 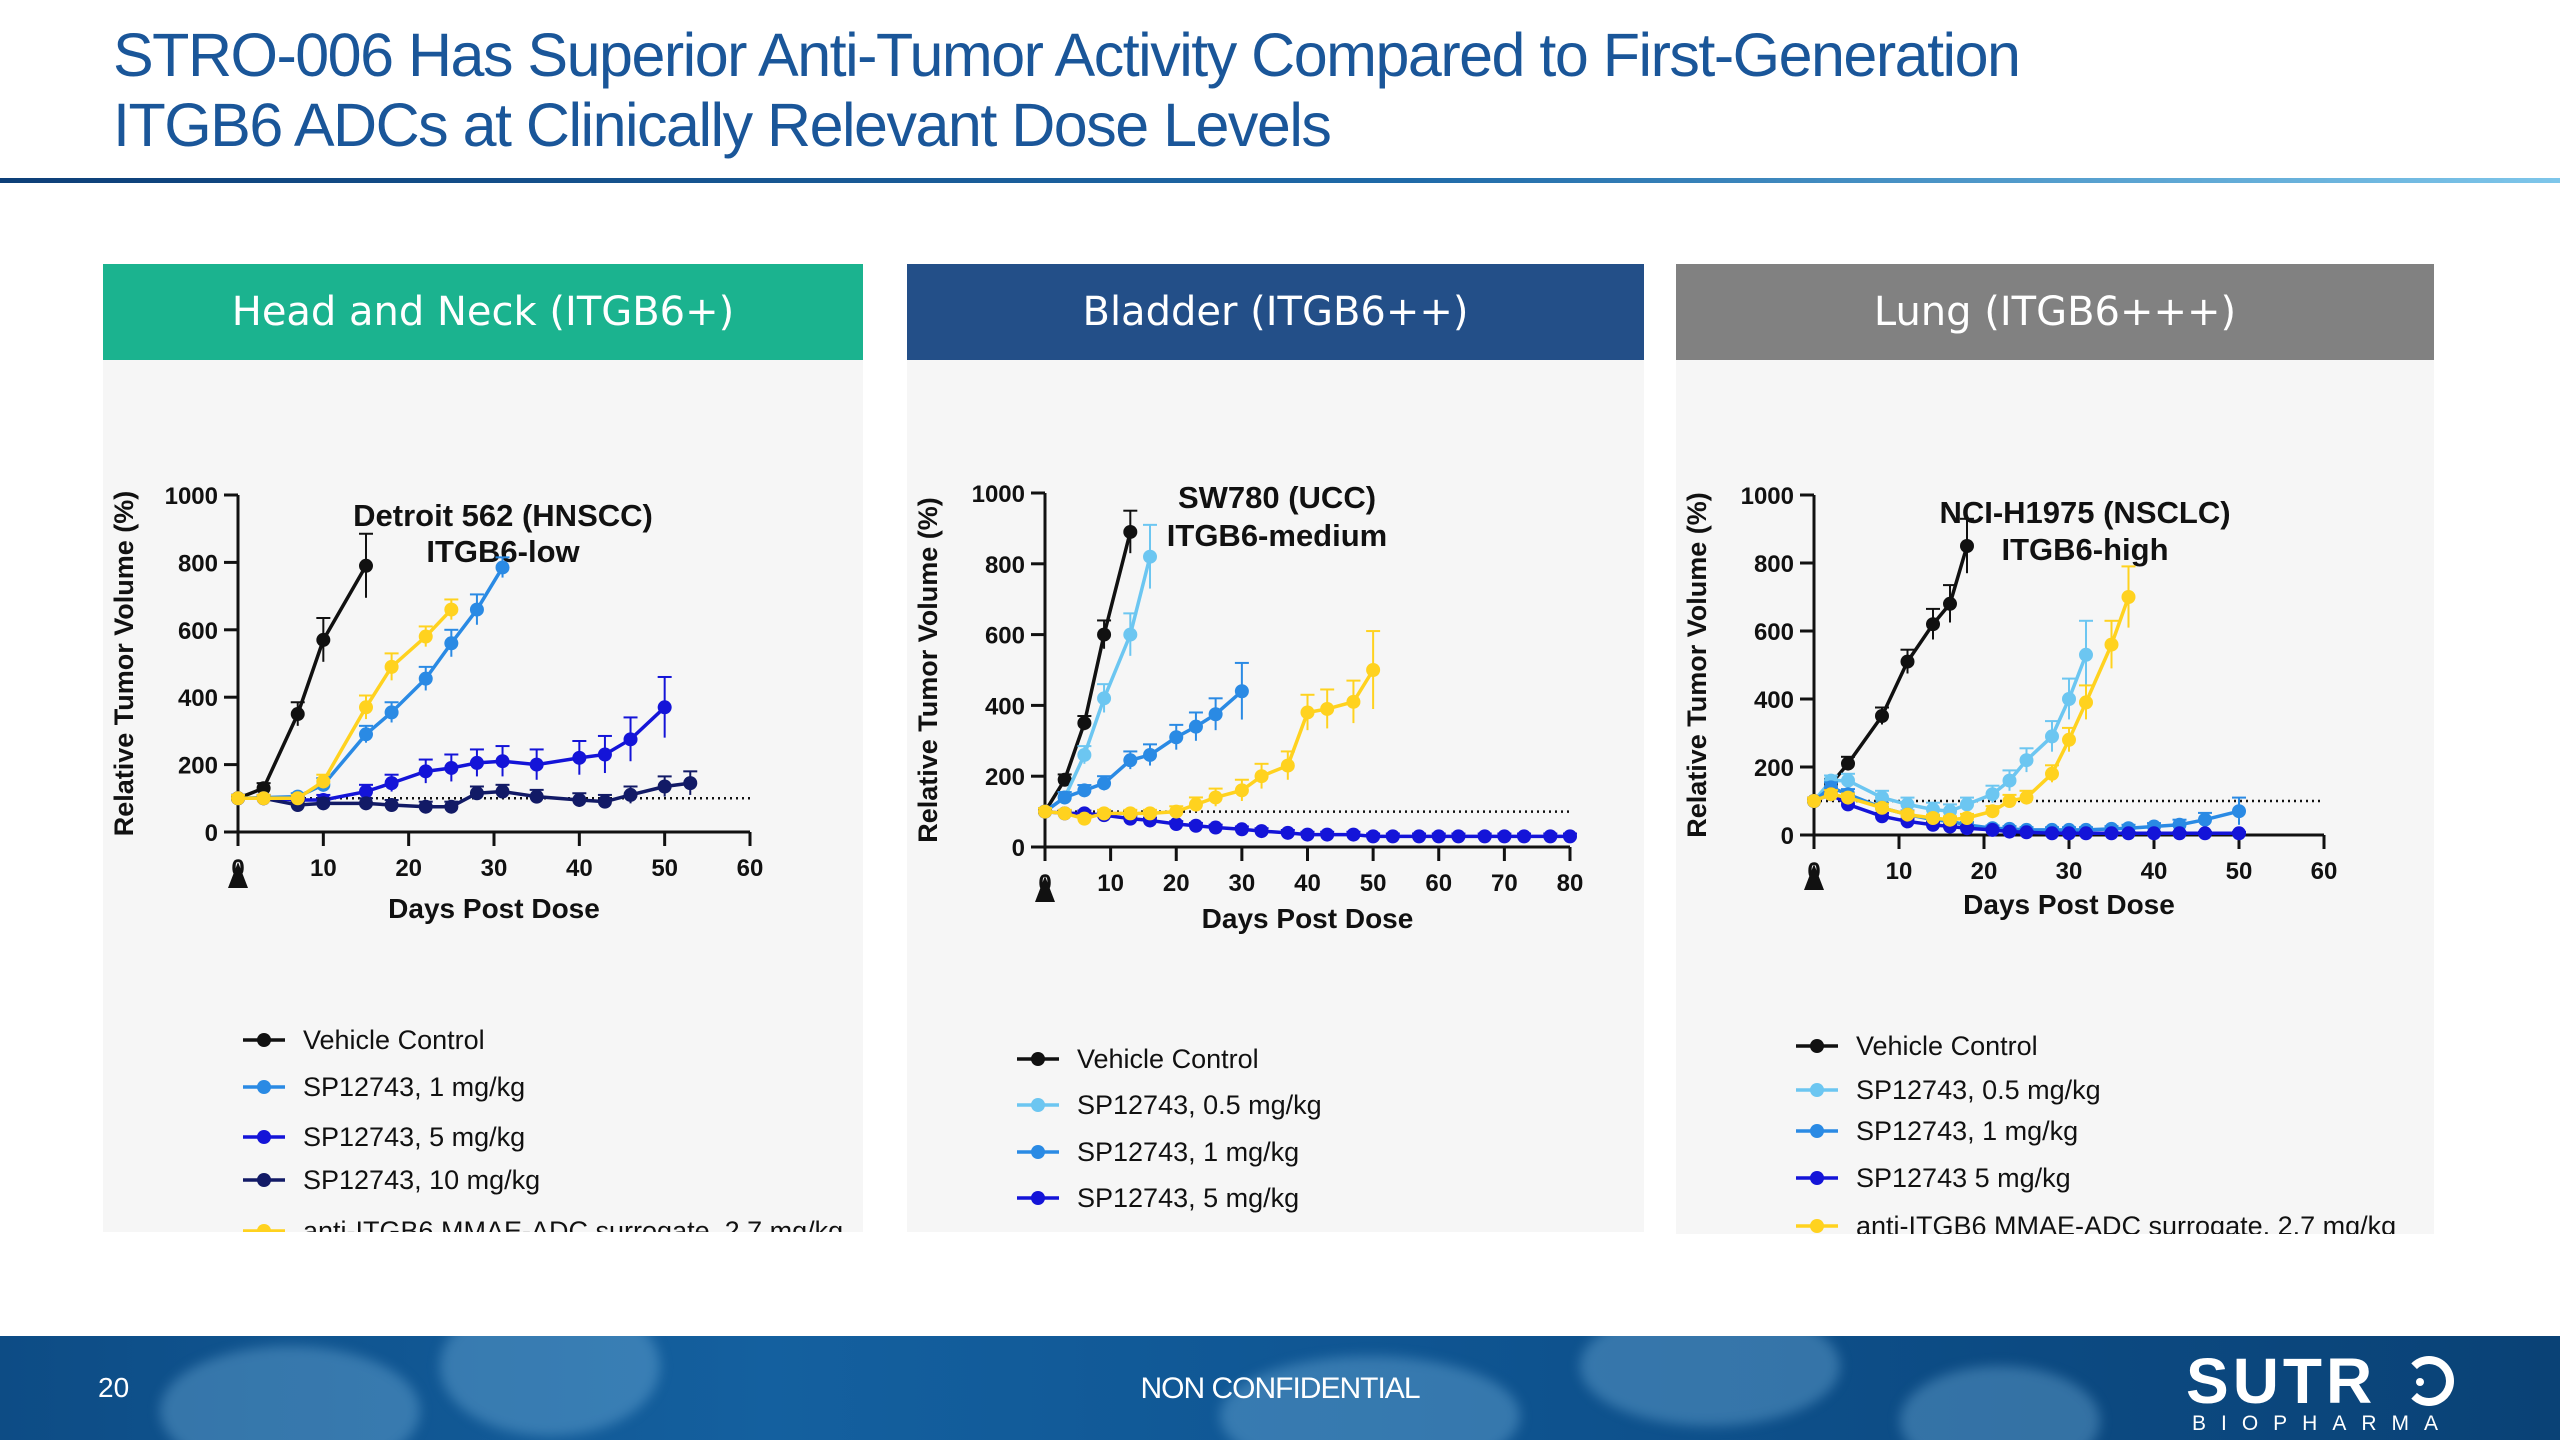 I want to click on legend-label: SP12743, 5 mg/kg, so click(x=414, y=1137).